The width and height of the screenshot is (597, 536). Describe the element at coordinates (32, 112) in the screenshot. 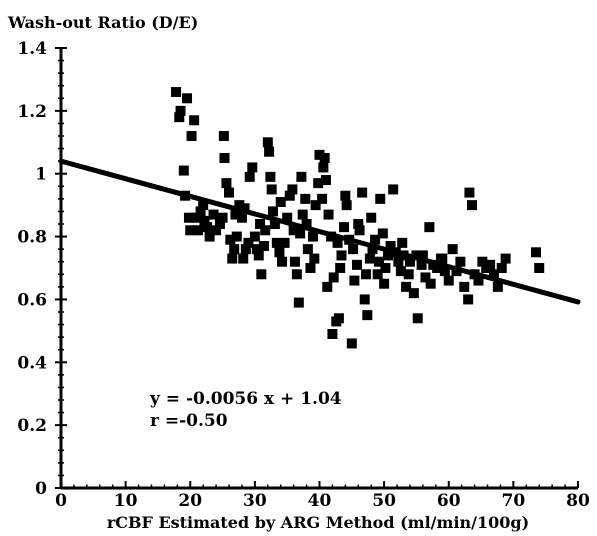

I see `y-tick-label: 1.2` at that location.